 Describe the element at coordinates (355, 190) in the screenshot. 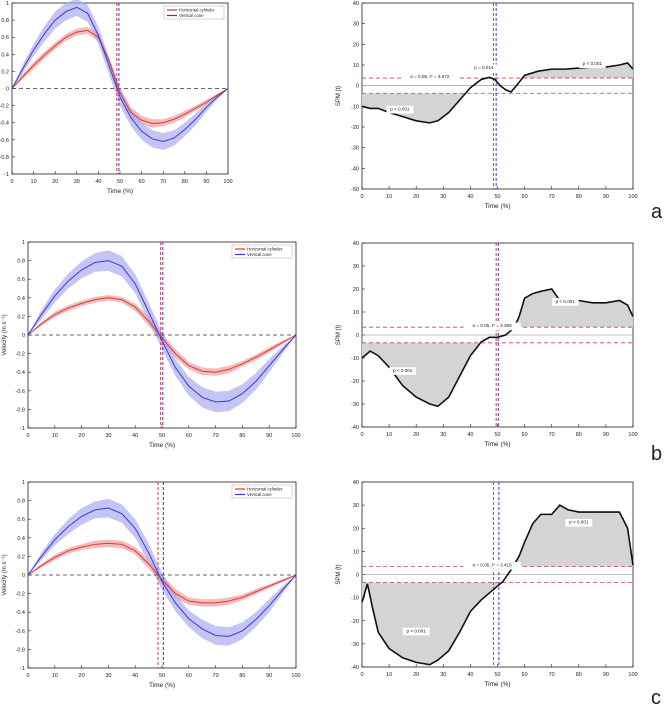

I see `y-tick-label: -50` at that location.